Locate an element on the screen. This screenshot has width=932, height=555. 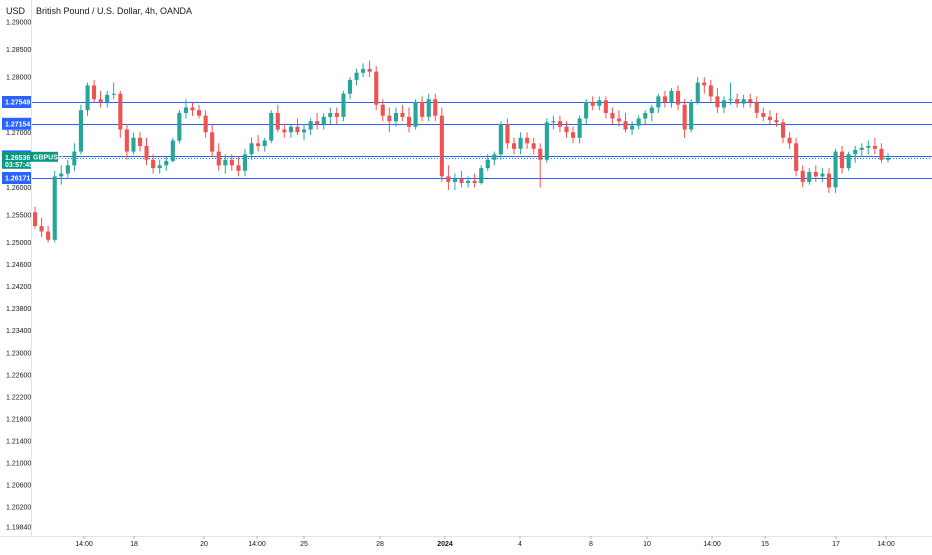
y-tick-label: 1.24600 is located at coordinates (18, 265).